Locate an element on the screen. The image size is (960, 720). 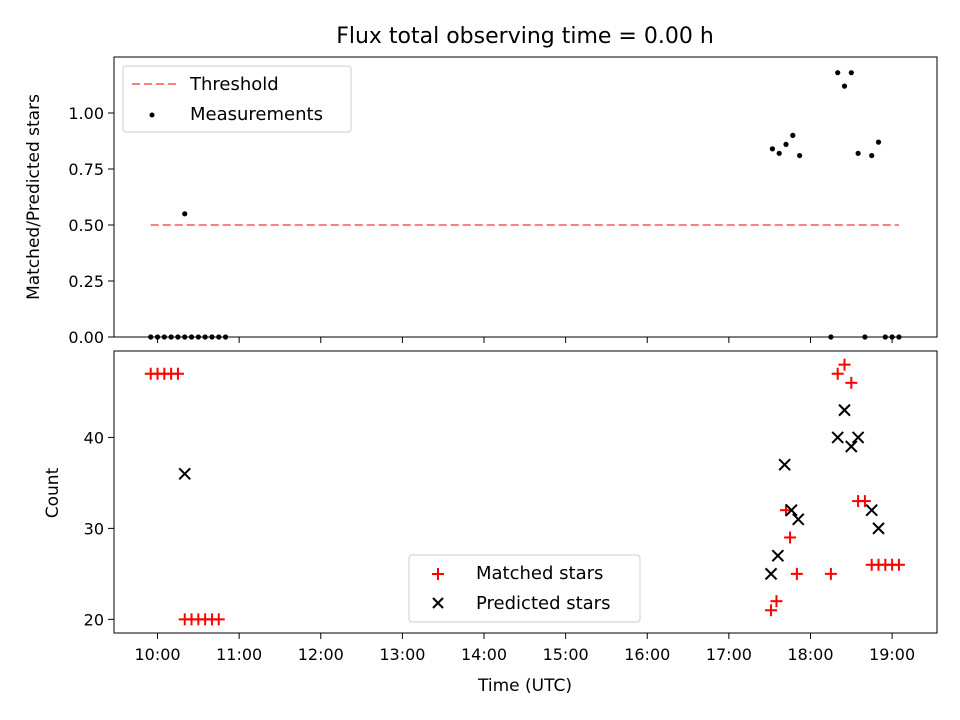
top-ytick-label: 0.75 is located at coordinates (86, 169).